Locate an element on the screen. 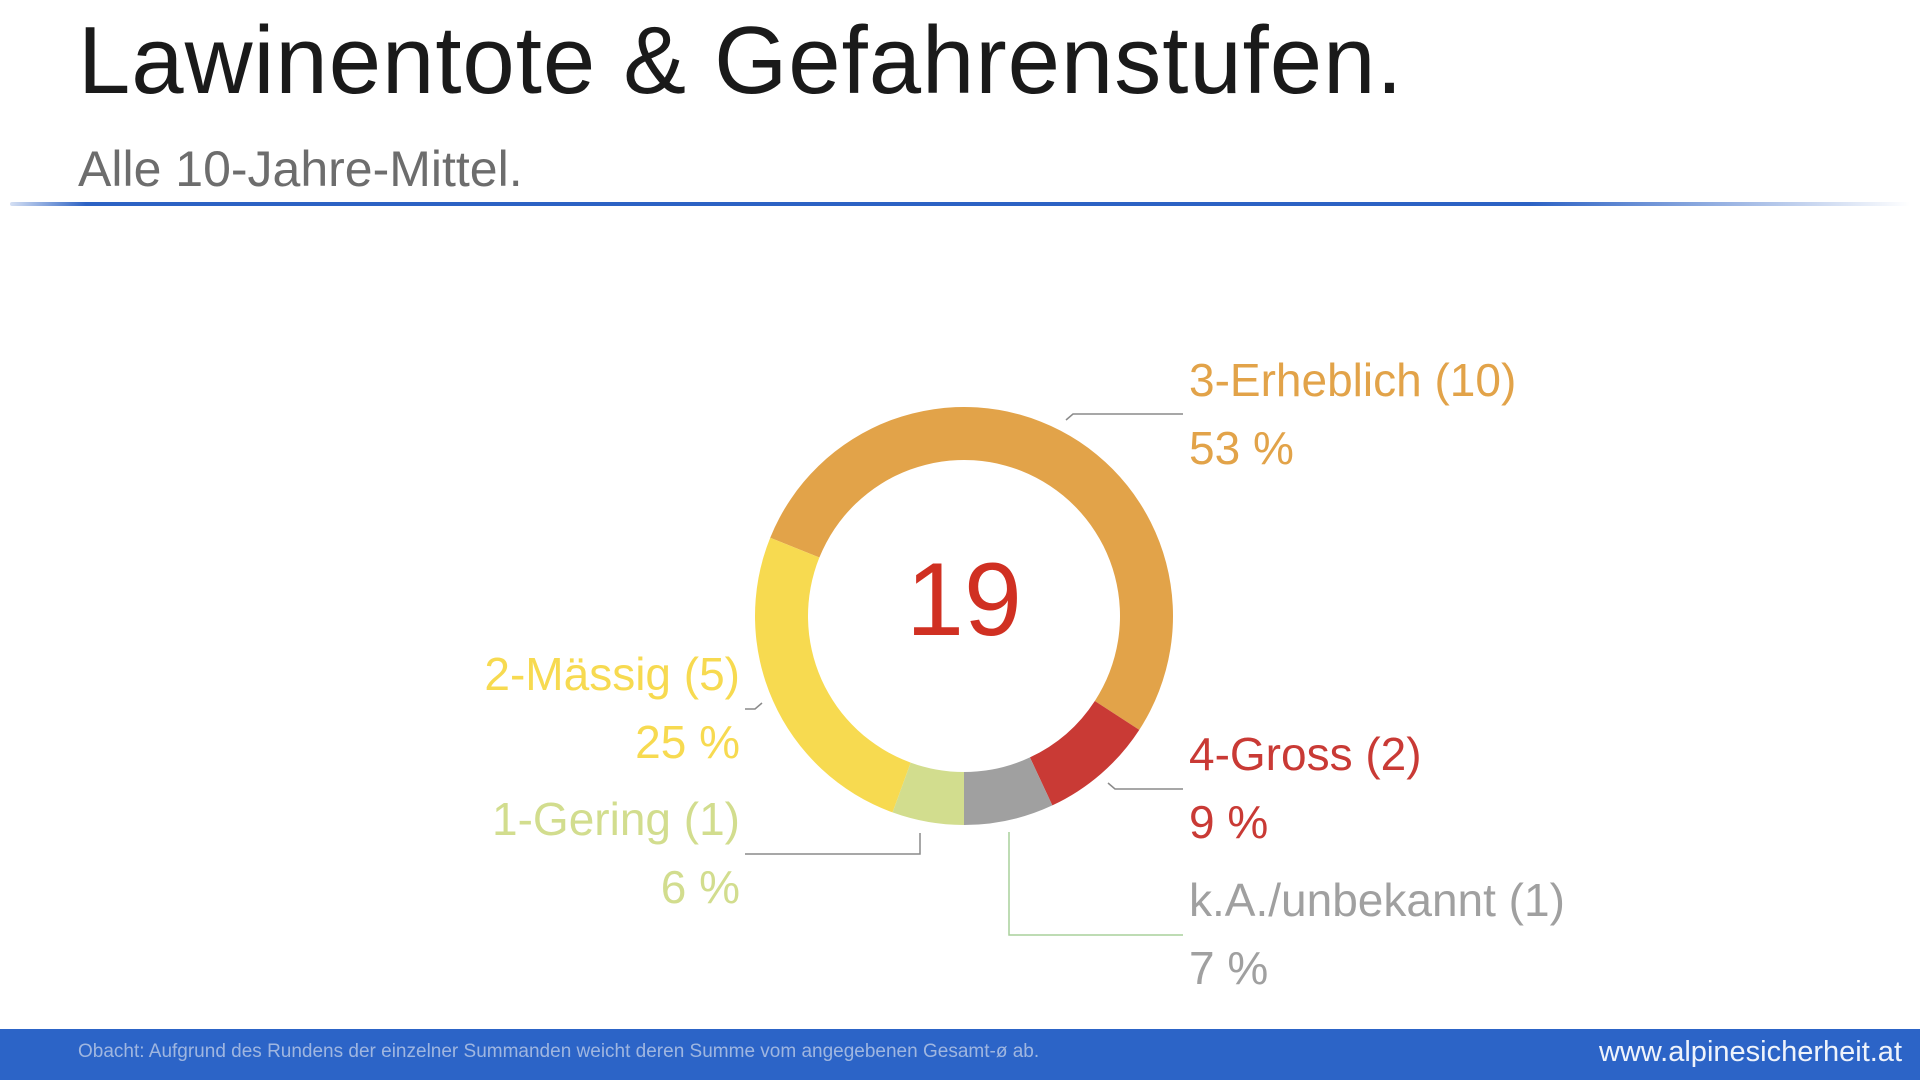 The image size is (1920, 1080). total-value: 19 is located at coordinates (964, 600).